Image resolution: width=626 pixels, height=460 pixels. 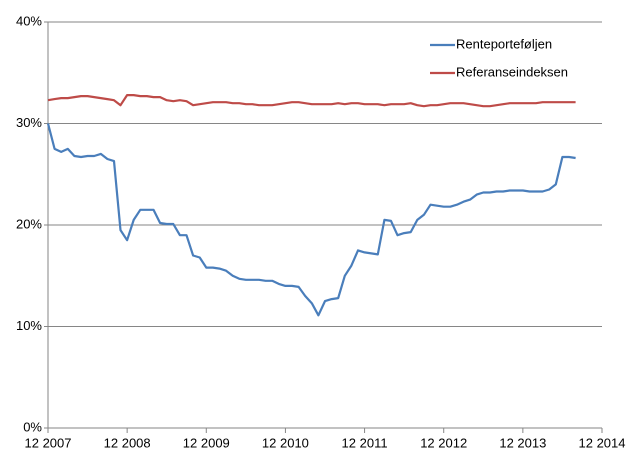 What do you see at coordinates (29, 20) in the screenshot?
I see `y-tick-label: 40%` at bounding box center [29, 20].